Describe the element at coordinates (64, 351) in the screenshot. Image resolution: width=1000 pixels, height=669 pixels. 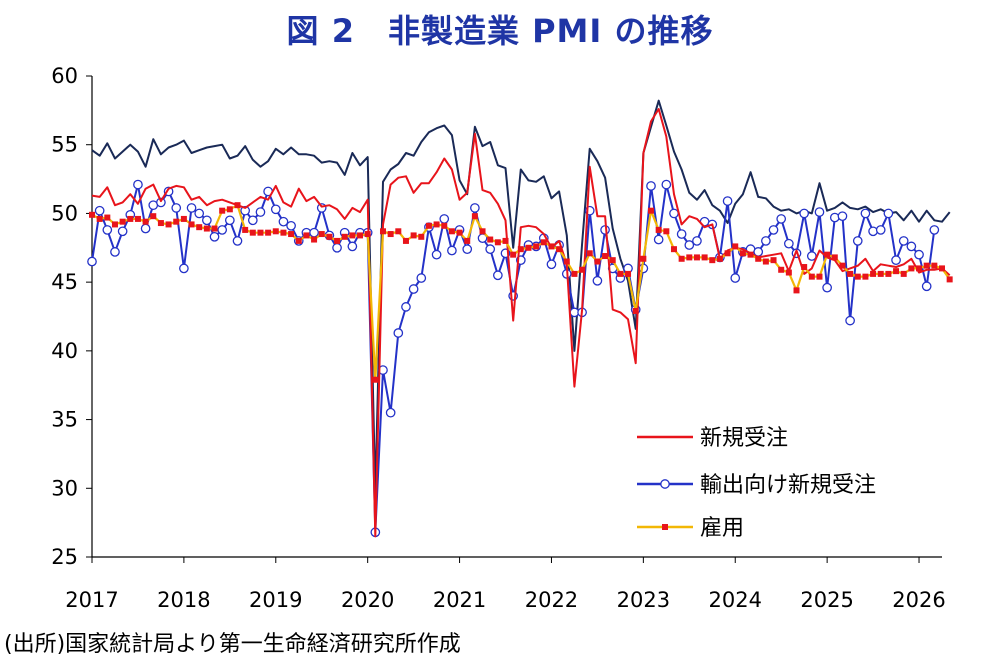
I see `y-tick-label: 40` at that location.